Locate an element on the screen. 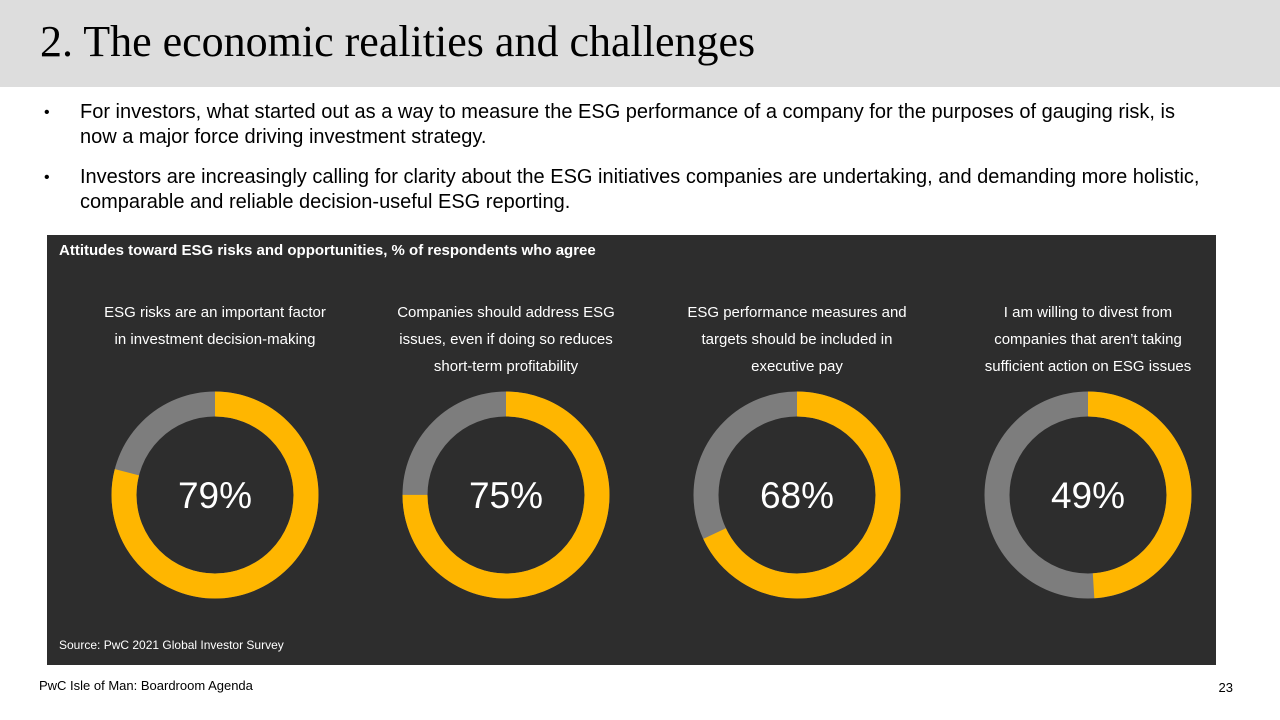  donut-label: issues, even if doing so reduces is located at coordinates (505, 339).